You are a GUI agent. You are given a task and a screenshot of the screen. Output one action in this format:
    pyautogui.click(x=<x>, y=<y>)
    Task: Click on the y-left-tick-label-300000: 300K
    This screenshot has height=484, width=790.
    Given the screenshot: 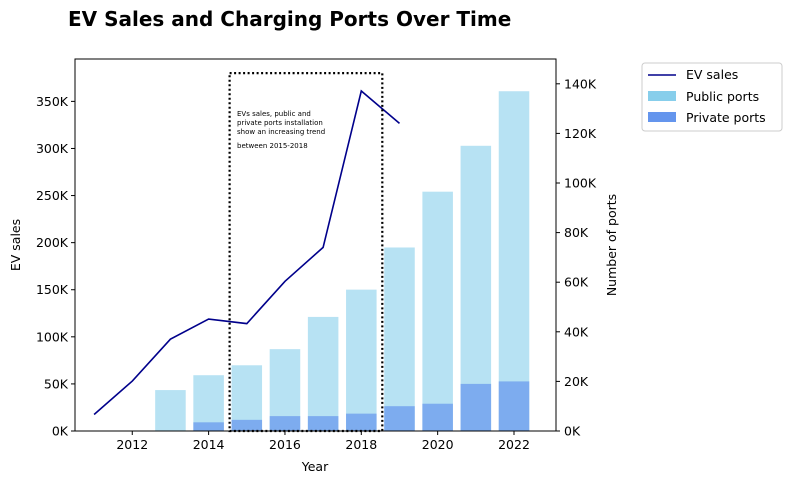 What is the action you would take?
    pyautogui.click(x=52, y=148)
    